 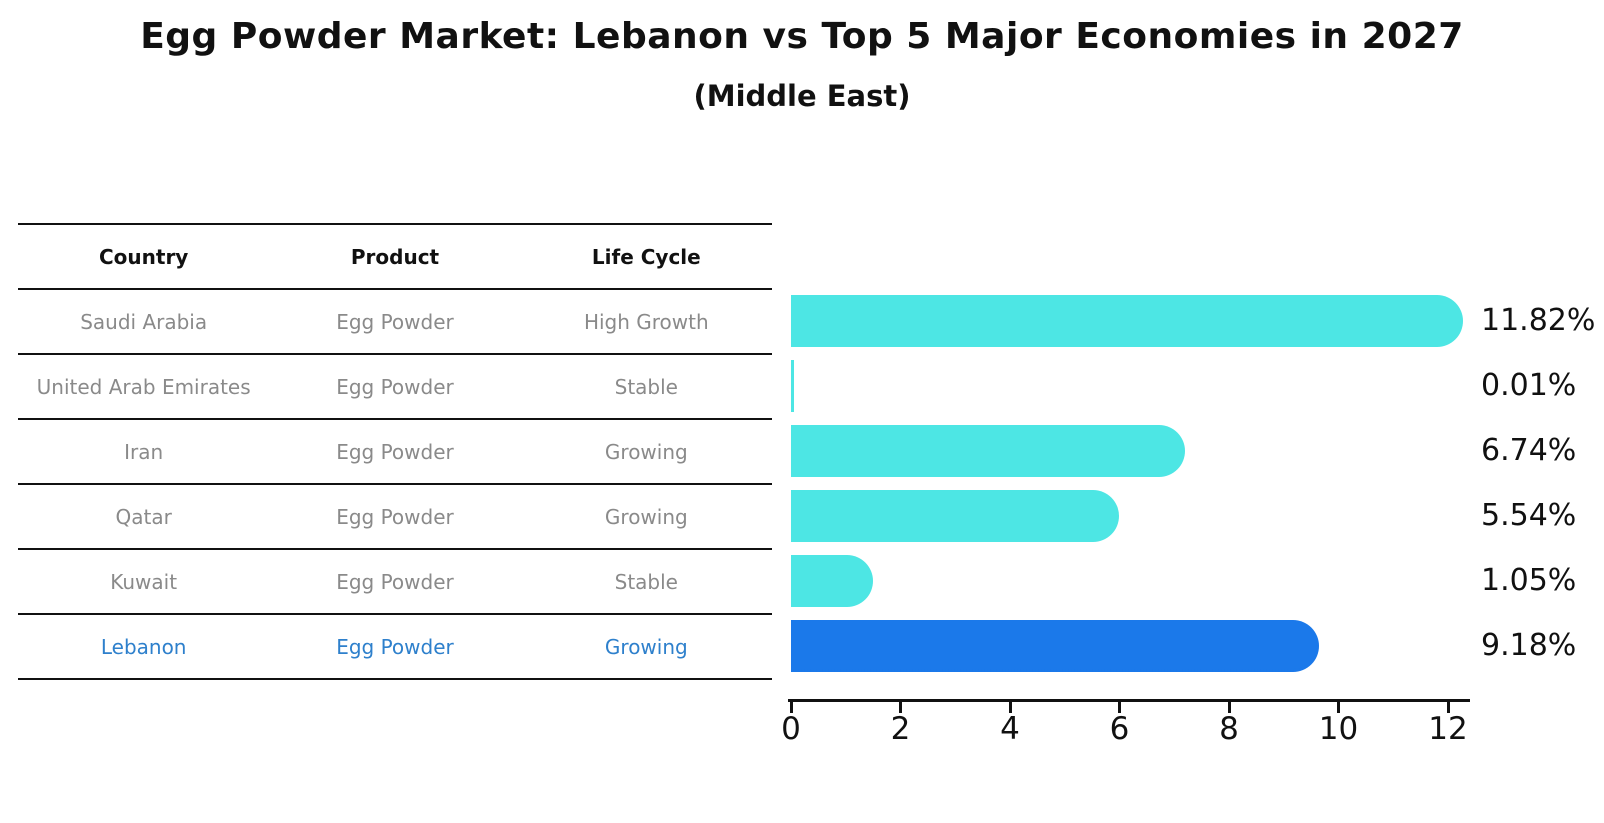 I want to click on chart-subtitle: (Middle East), so click(x=802, y=96).